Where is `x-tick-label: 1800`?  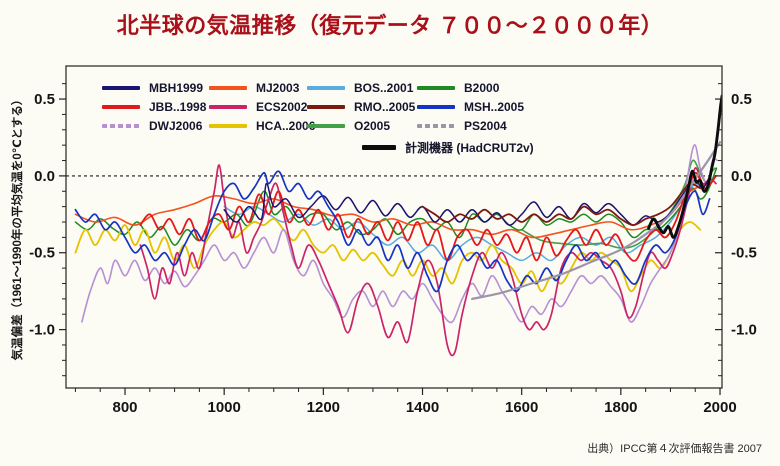
x-tick-label: 1800 is located at coordinates (620, 407).